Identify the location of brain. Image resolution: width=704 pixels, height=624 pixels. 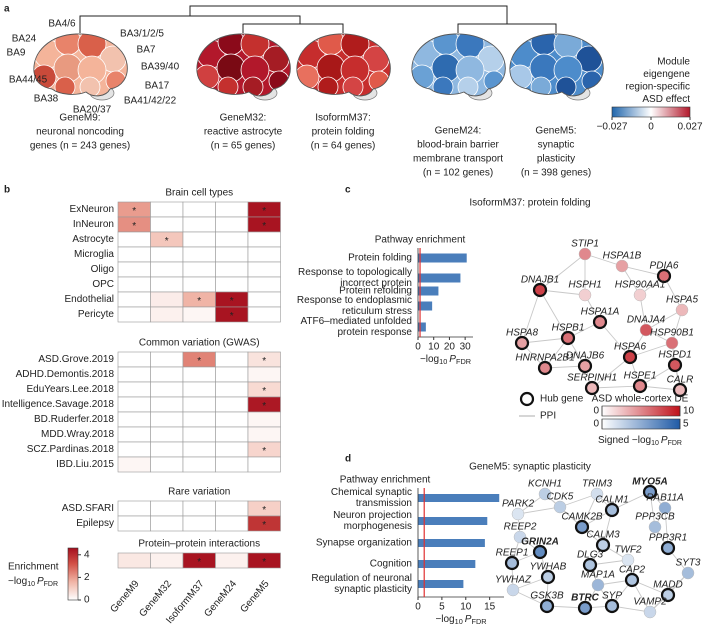
(80, 67).